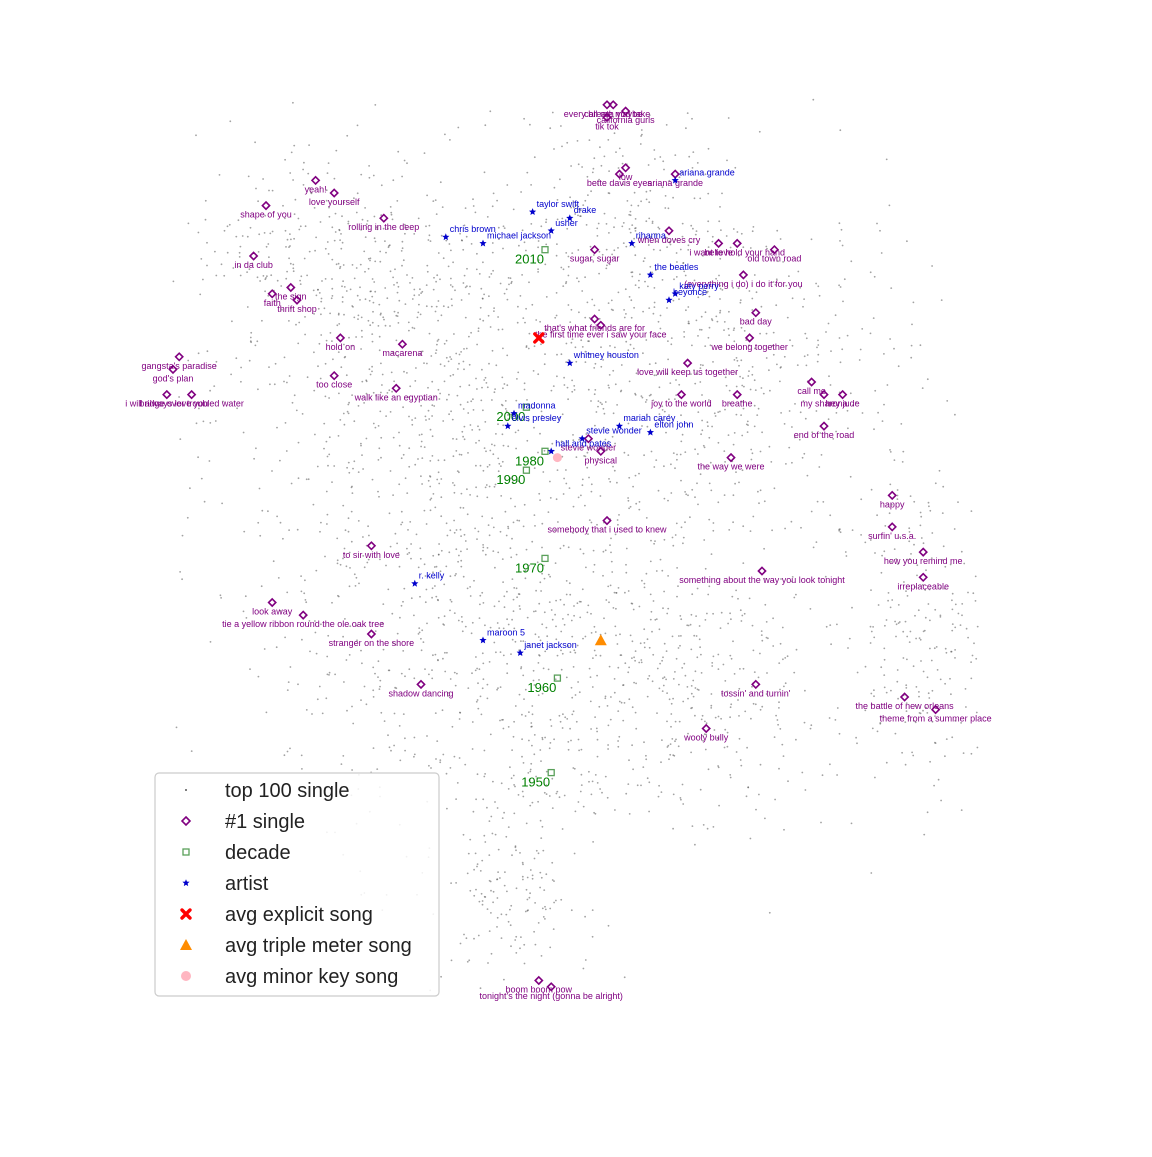 This screenshot has height=1157, width=1152. I want to click on no1-single-label: boom boom pow, so click(539, 990).